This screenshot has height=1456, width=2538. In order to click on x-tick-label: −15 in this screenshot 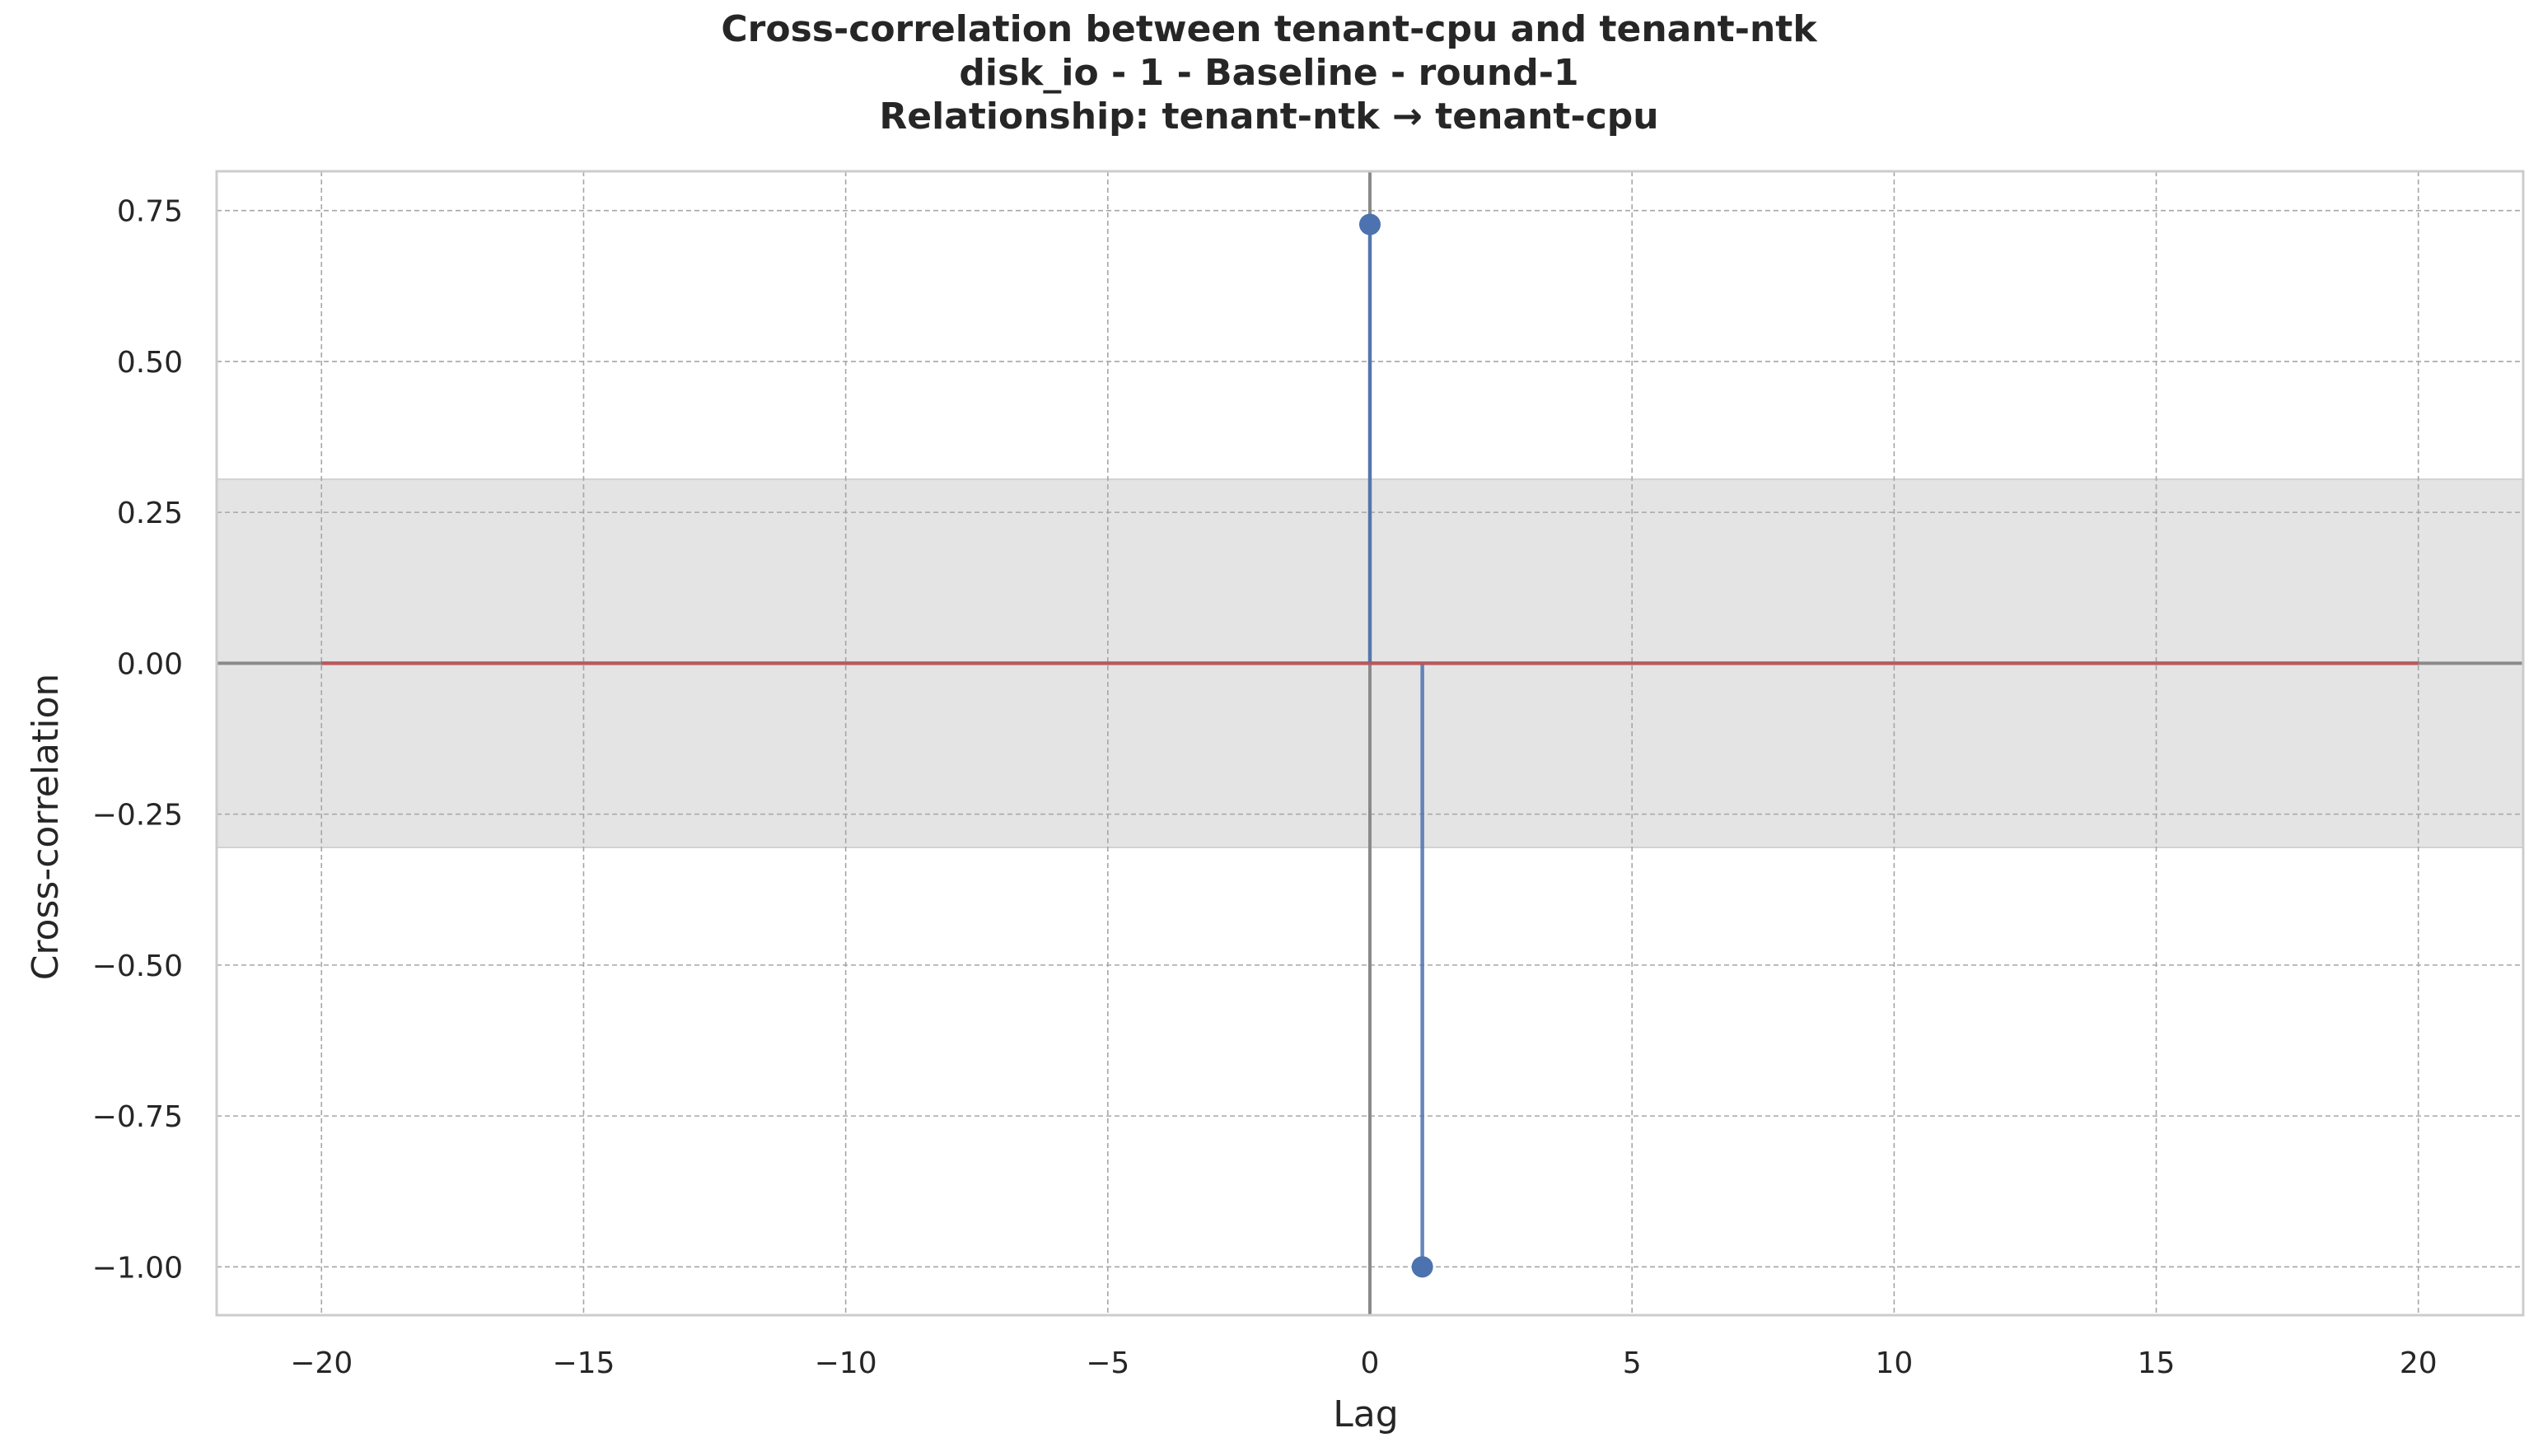, I will do `click(583, 1363)`.